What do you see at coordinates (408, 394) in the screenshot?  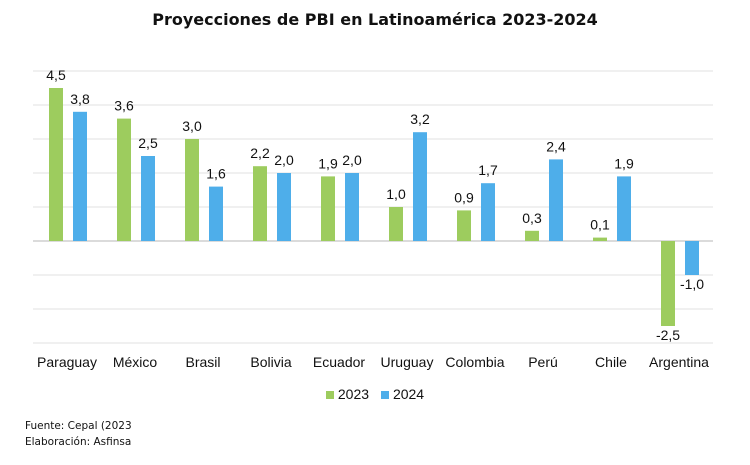 I see `legend-label-2024: 2024` at bounding box center [408, 394].